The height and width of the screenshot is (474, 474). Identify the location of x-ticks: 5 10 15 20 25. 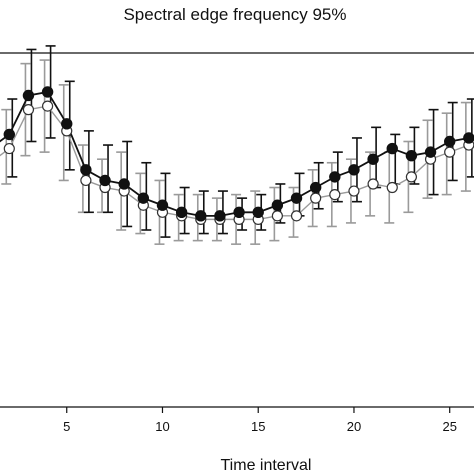
(260, 420).